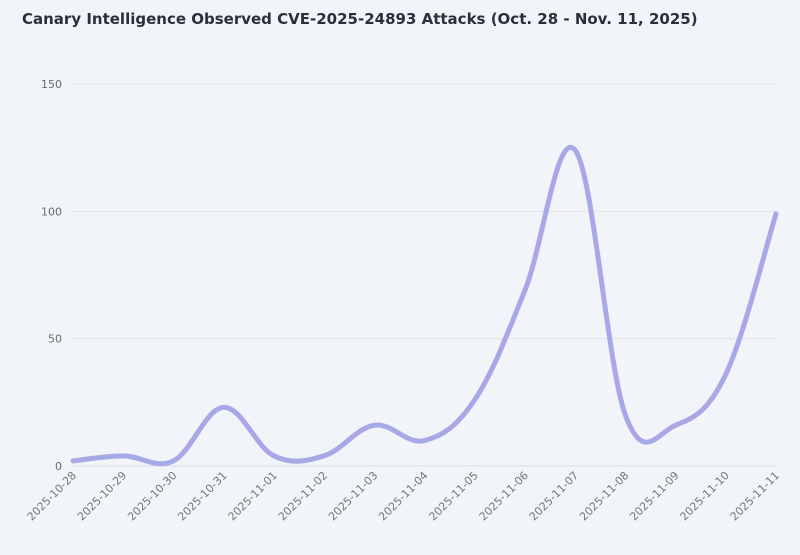 The height and width of the screenshot is (555, 800). I want to click on y-axis-ticks: 0 50 100 150, so click(51, 275).